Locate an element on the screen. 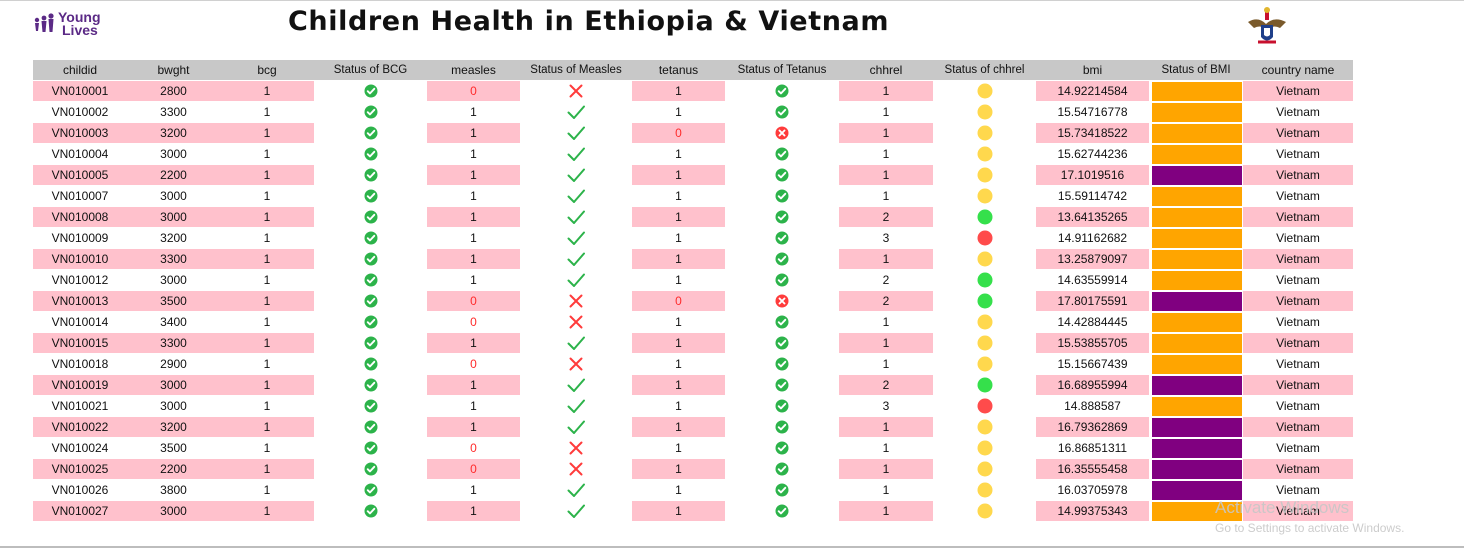 The image size is (1464, 554). bwght-cell: 2900 is located at coordinates (173, 364).